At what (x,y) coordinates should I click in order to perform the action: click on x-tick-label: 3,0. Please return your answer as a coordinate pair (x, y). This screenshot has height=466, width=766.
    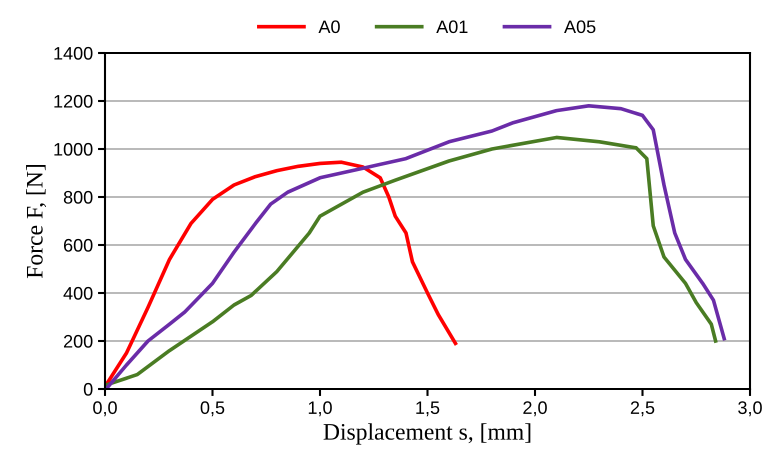
    Looking at the image, I should click on (750, 408).